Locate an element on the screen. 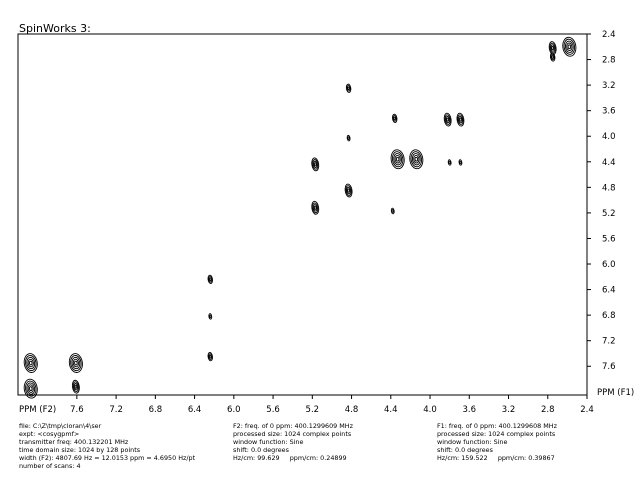 The height and width of the screenshot is (480, 640). x-tick-label: 2.8 is located at coordinates (548, 410).